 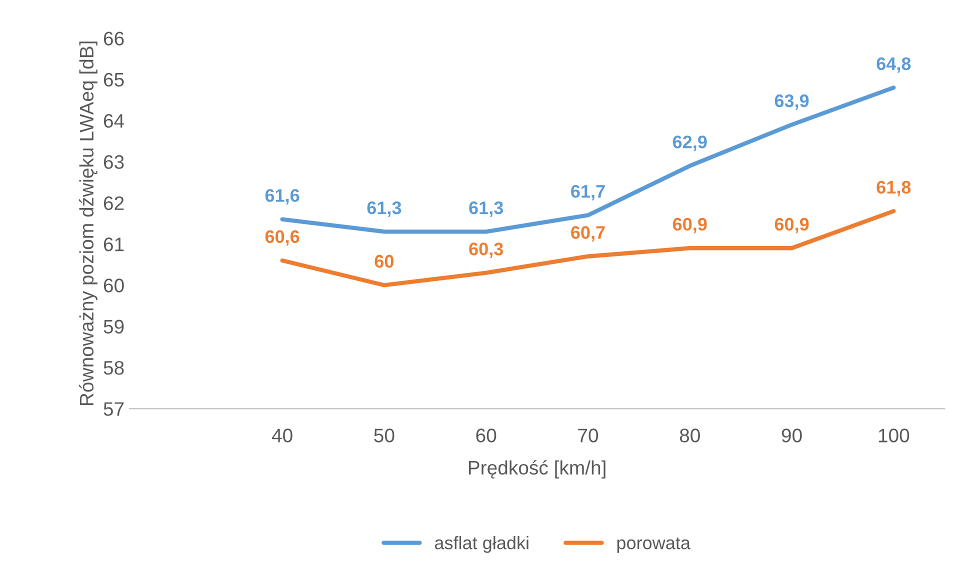 What do you see at coordinates (88, 224) in the screenshot?
I see `y-axis-title: Równoważny poziom dźwięku LWAeq [dB]` at bounding box center [88, 224].